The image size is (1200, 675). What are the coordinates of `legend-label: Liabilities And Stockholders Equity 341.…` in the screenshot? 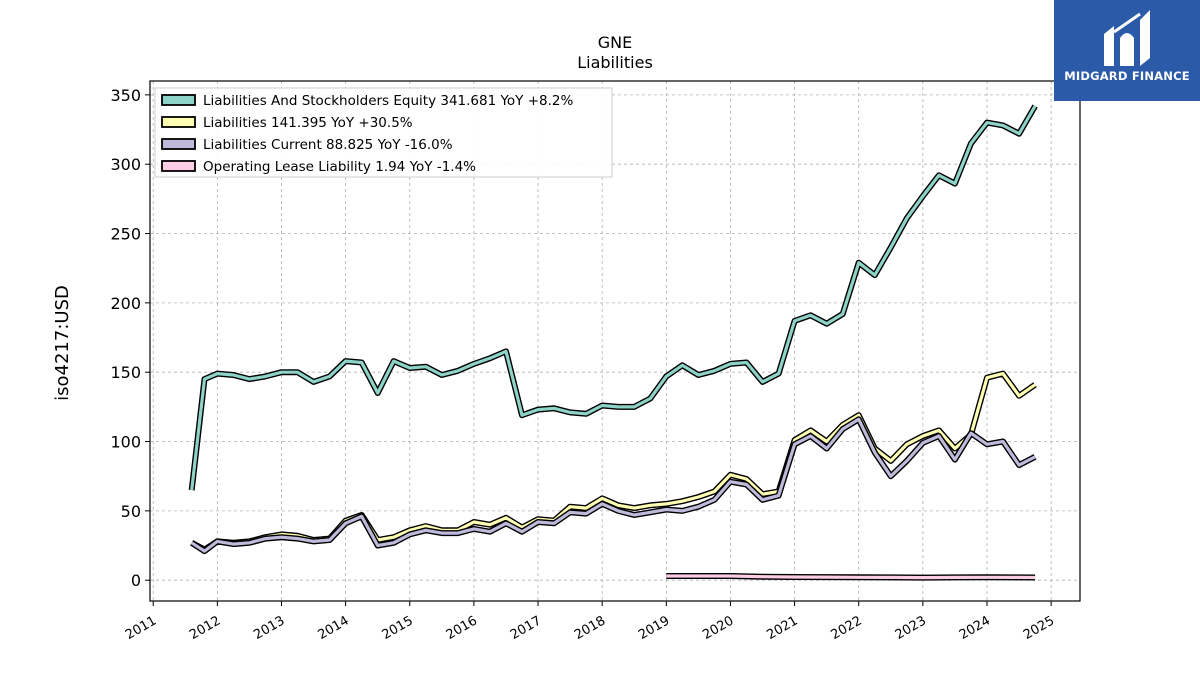 It's located at (388, 101).